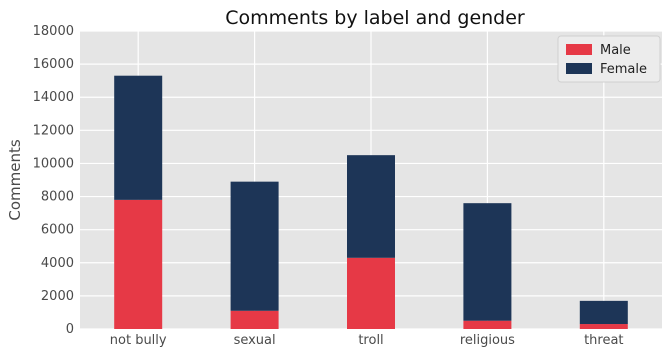  What do you see at coordinates (53, 163) in the screenshot?
I see `y-tick-label-5: 10000` at bounding box center [53, 163].